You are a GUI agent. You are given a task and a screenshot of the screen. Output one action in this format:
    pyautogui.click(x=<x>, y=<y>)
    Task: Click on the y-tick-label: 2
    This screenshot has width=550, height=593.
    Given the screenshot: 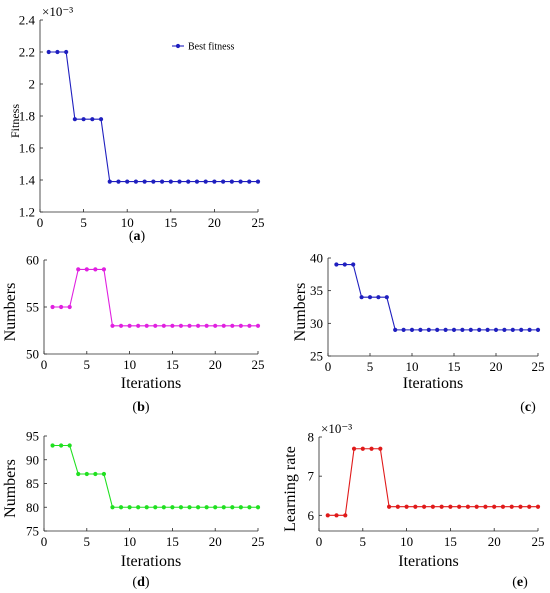 What is the action you would take?
    pyautogui.click(x=32, y=84)
    